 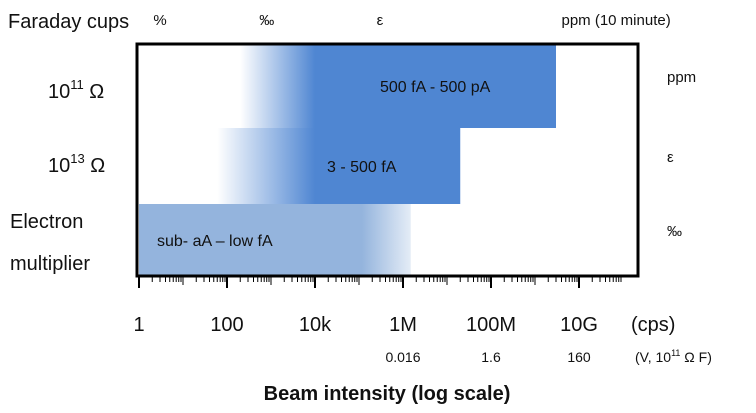 I want to click on precision-label-1: ε, so click(x=670, y=157).